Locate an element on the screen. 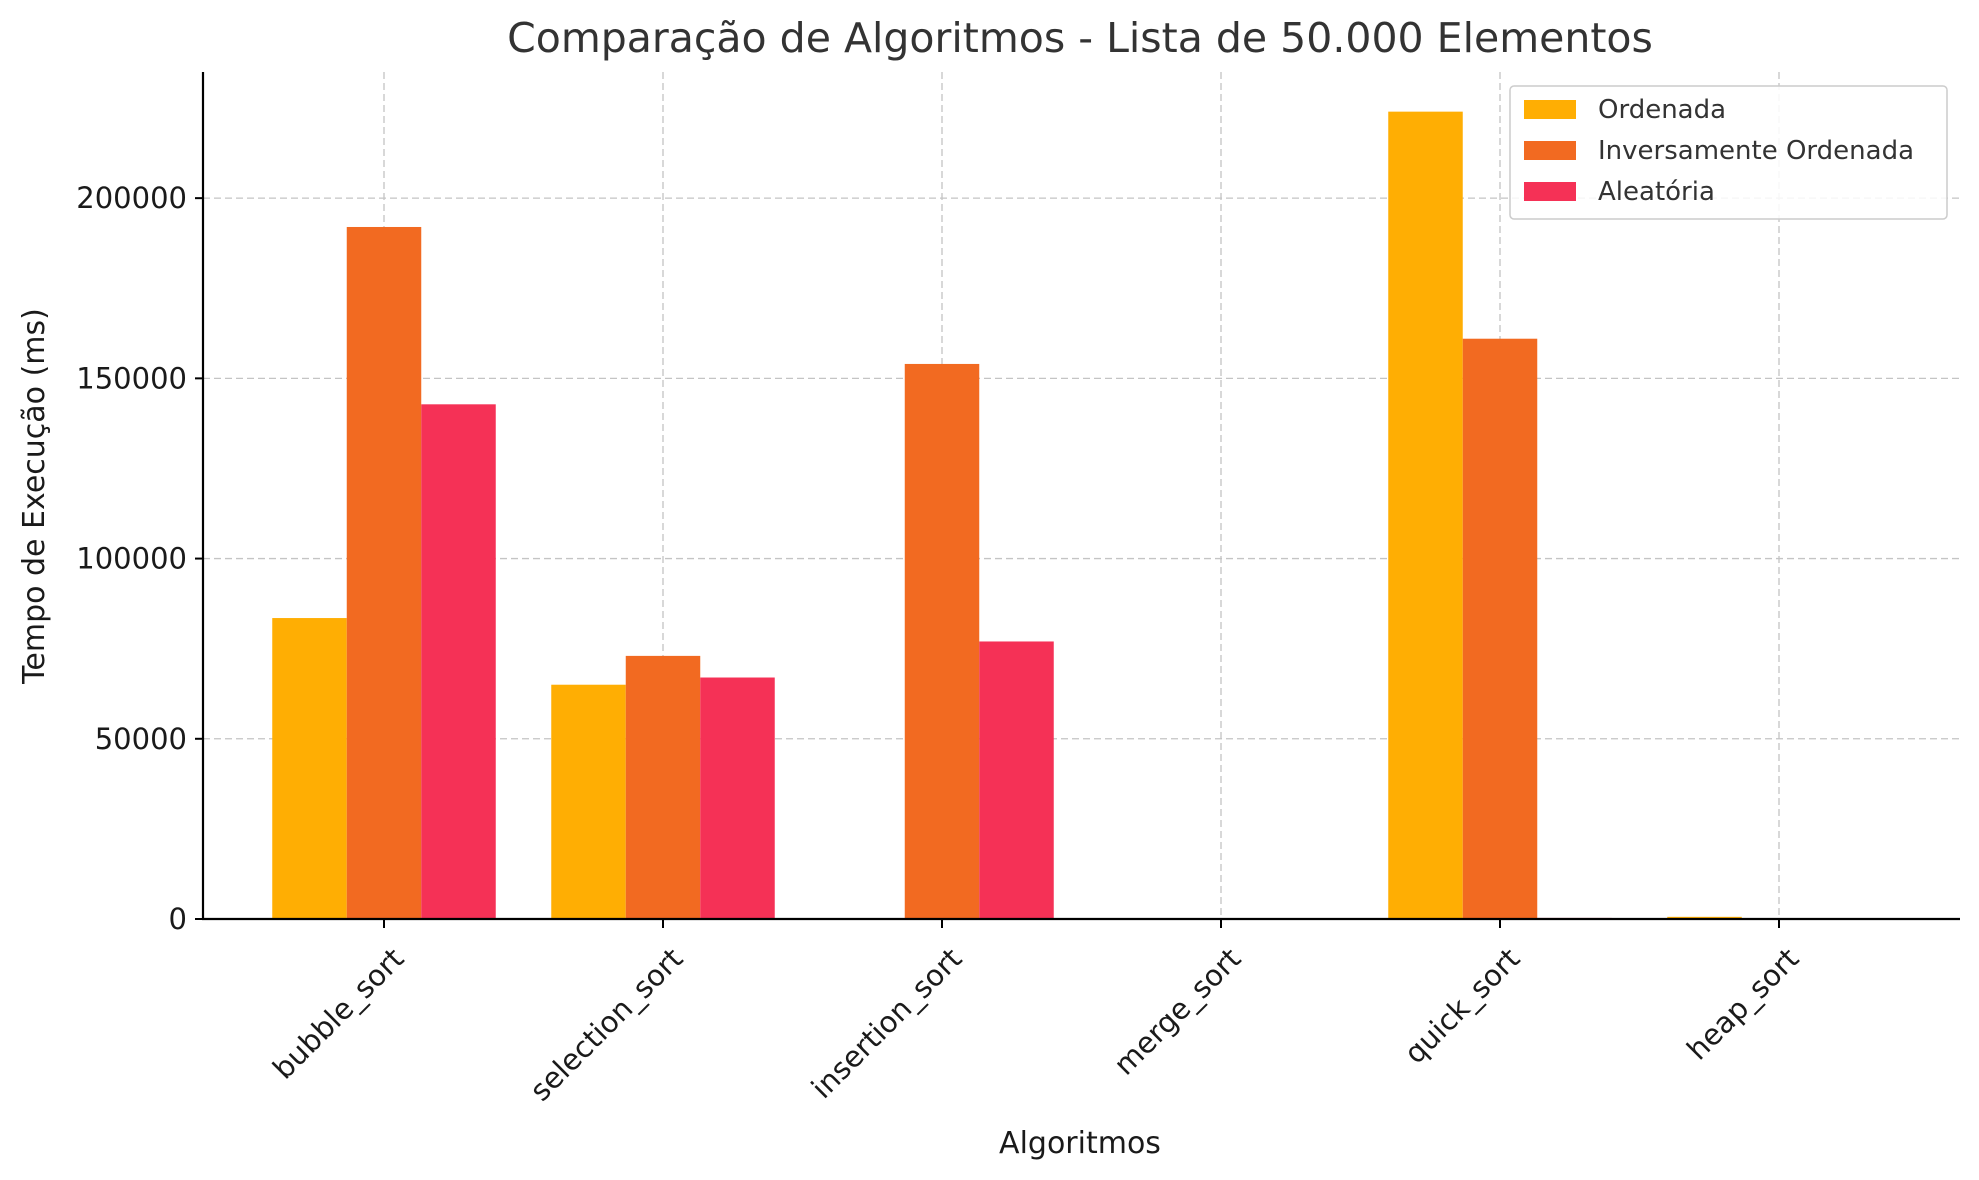 This screenshot has width=1979, height=1180. x-tick-label-heap-sort: heap_sort is located at coordinates (1742, 1003).